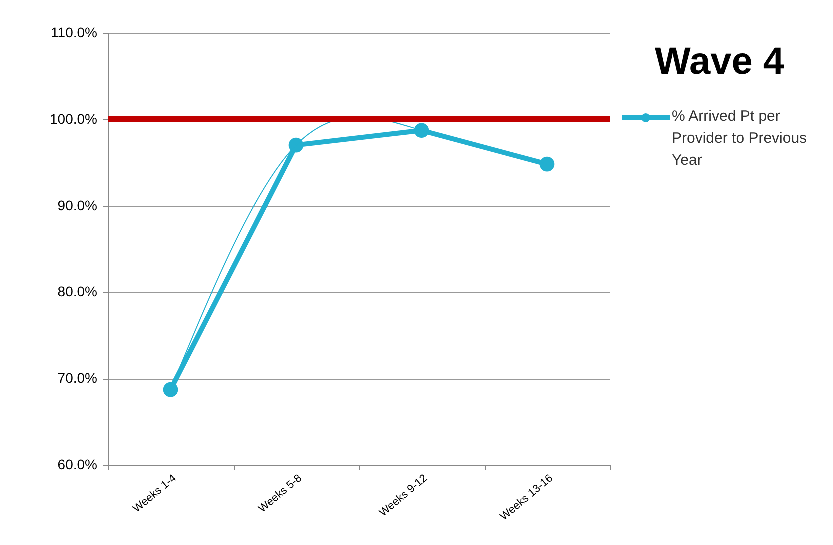  What do you see at coordinates (78, 205) in the screenshot?
I see `y-tick-label: 90.0%` at bounding box center [78, 205].